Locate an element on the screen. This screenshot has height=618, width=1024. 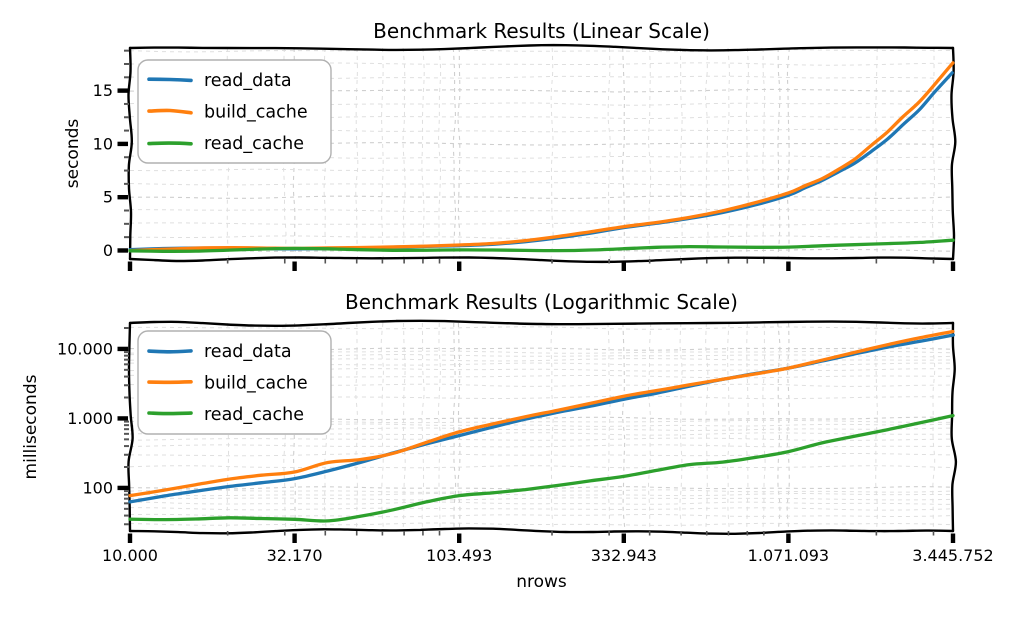
legend-entry-build_cache: build_cache is located at coordinates (227, 113).